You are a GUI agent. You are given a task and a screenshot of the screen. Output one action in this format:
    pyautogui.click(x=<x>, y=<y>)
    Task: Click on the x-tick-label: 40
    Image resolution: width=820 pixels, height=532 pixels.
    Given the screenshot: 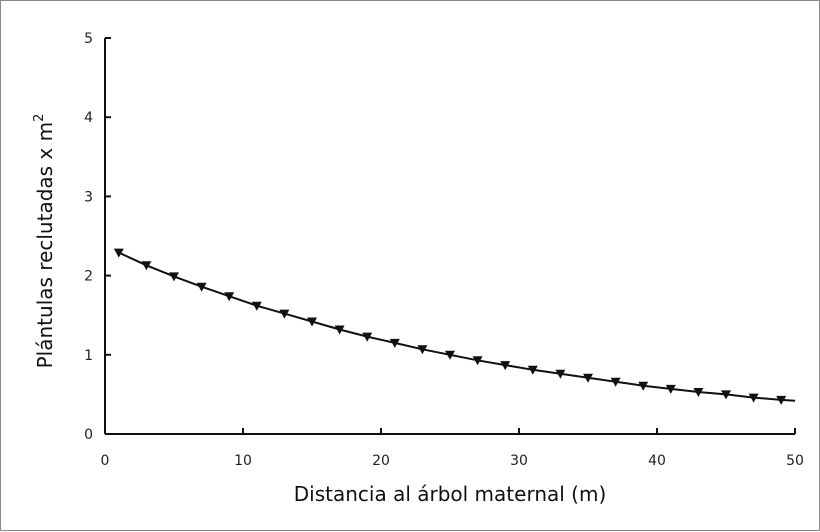 What is the action you would take?
    pyautogui.click(x=657, y=461)
    